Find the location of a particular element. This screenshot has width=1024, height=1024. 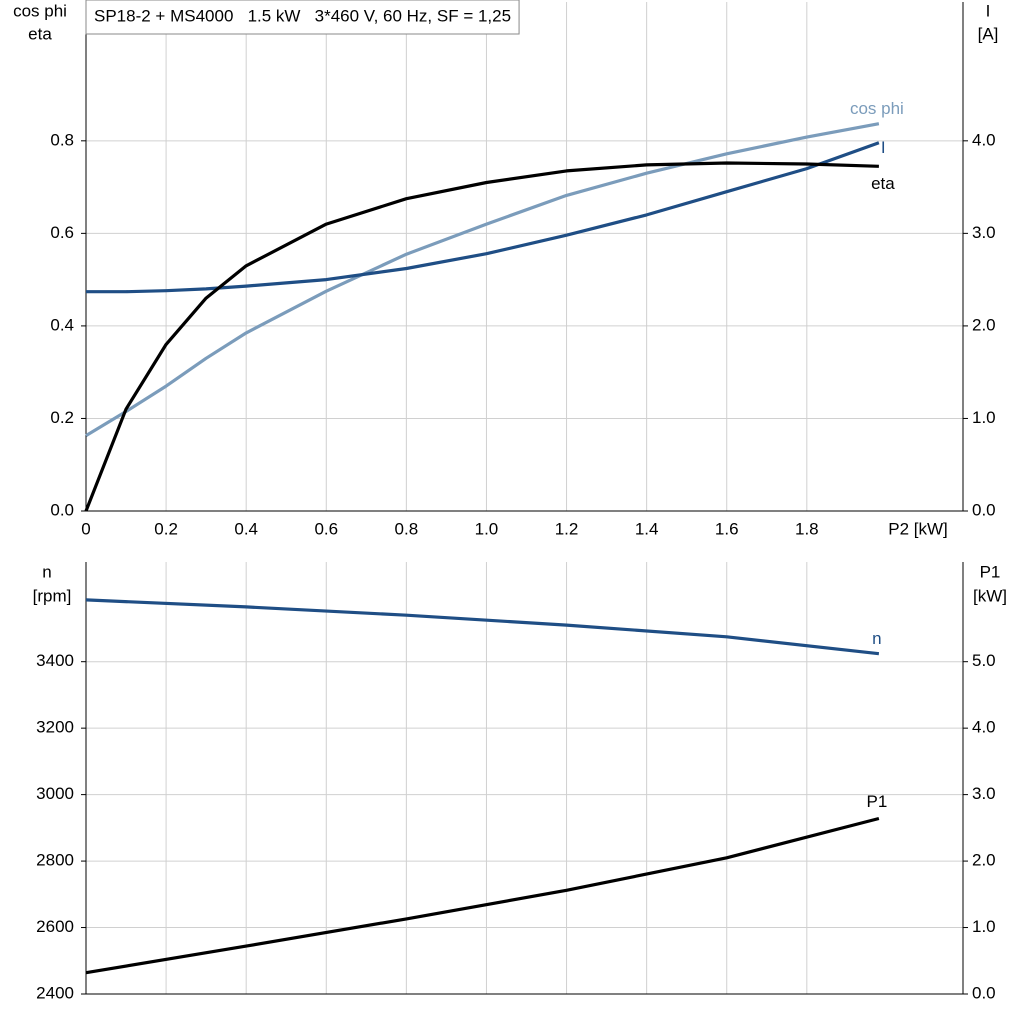

y2-axis-label: [kW] is located at coordinates (990, 595).